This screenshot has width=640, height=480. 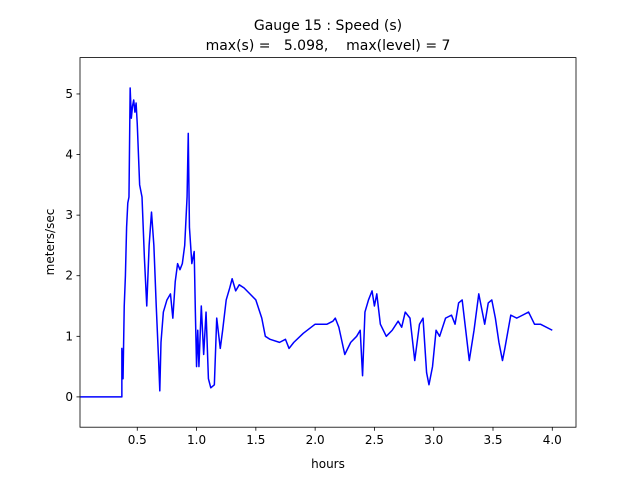 What do you see at coordinates (374, 440) in the screenshot?
I see `x-tick-label: 2.5` at bounding box center [374, 440].